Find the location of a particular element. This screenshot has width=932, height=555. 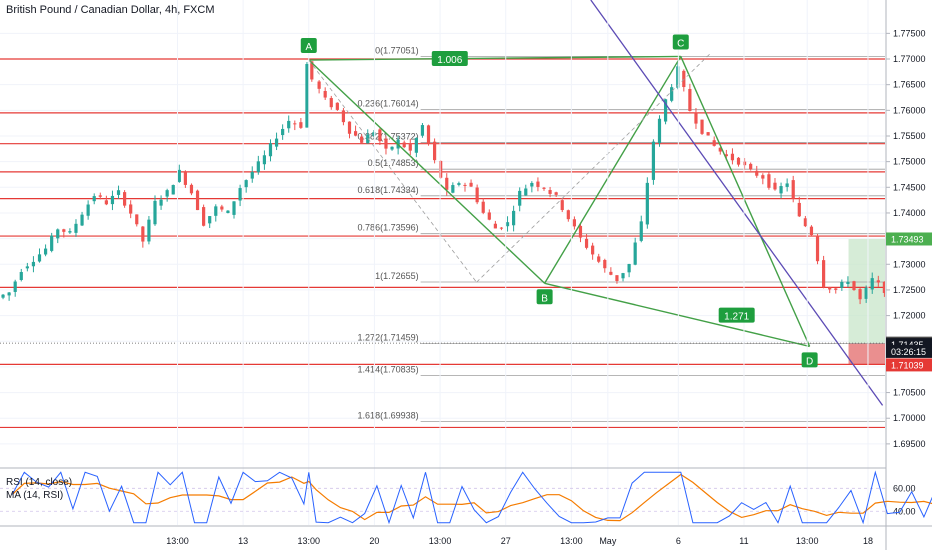

price-tick-label: 1.74000 is located at coordinates (909, 213).